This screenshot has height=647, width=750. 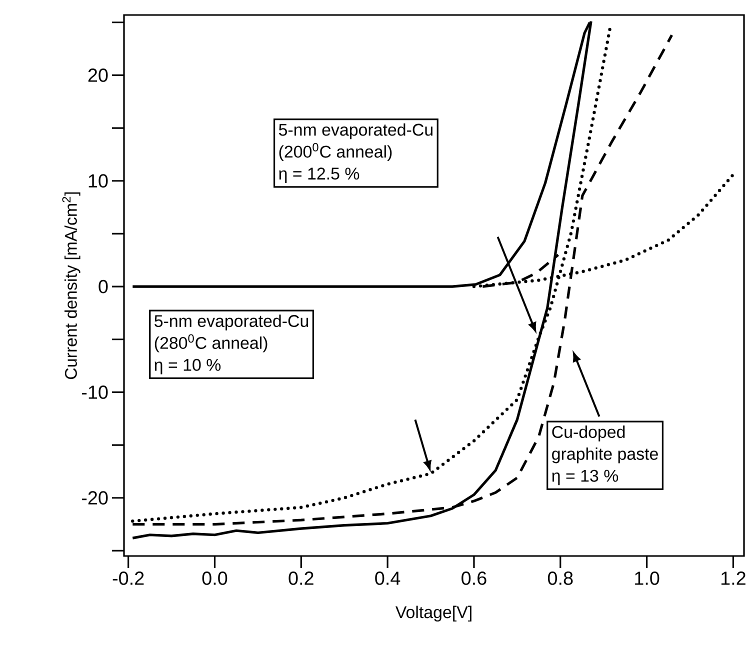 What do you see at coordinates (187, 366) in the screenshot?
I see `annotation: η = 10 %` at bounding box center [187, 366].